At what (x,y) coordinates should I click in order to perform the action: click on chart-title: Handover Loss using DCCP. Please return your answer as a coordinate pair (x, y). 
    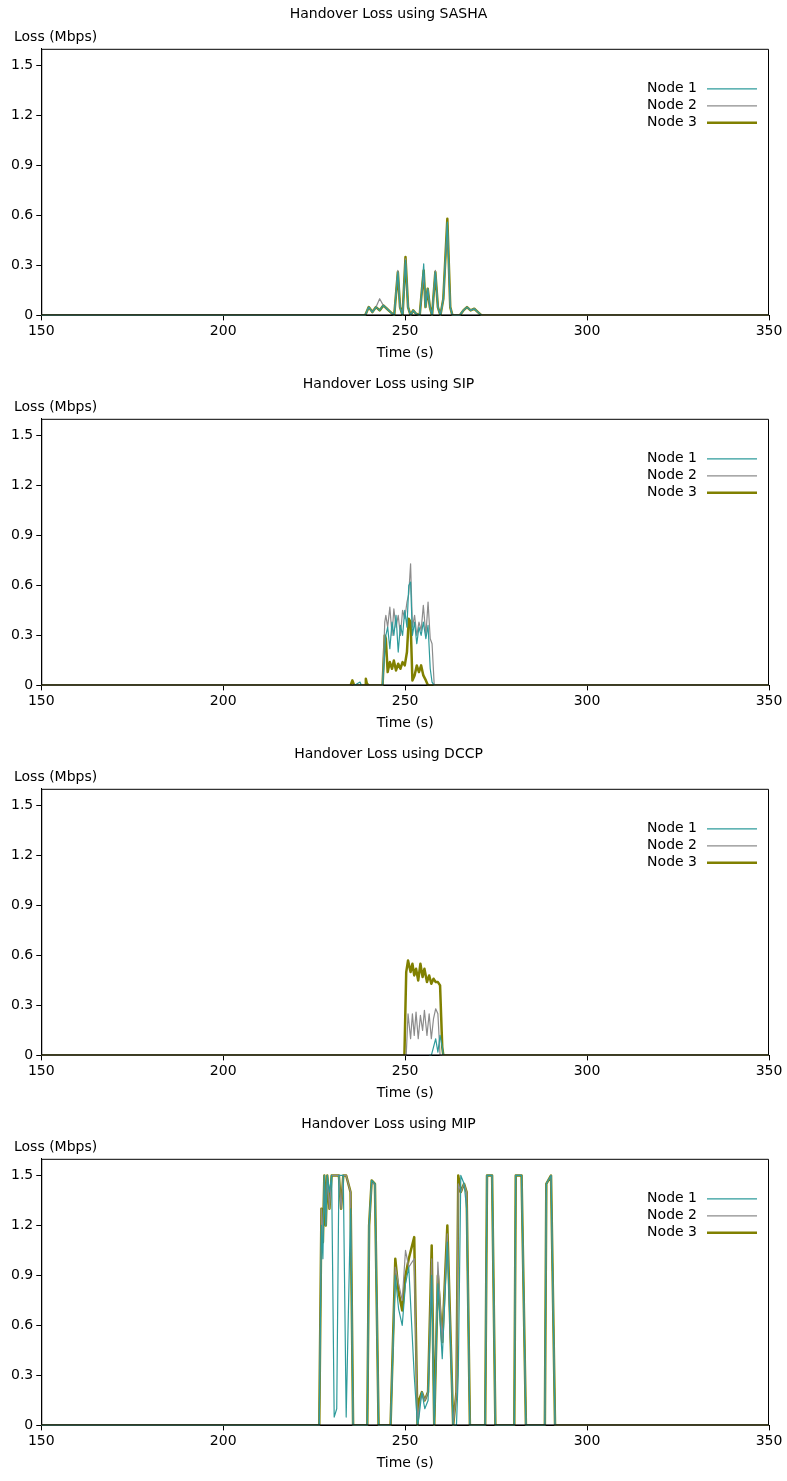
    Looking at the image, I should click on (388, 753).